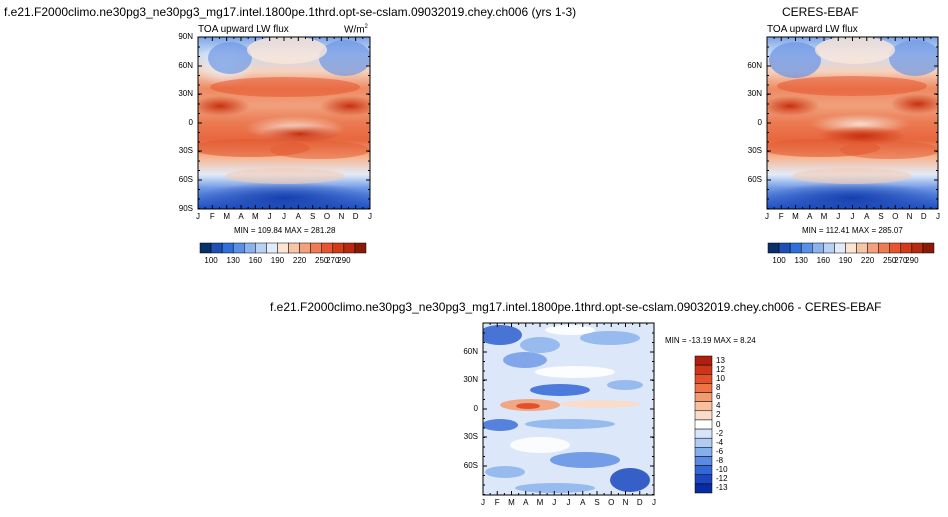 The height and width of the screenshot is (517, 948). I want to click on panel1-y-tick-label: 30S, so click(185, 150).